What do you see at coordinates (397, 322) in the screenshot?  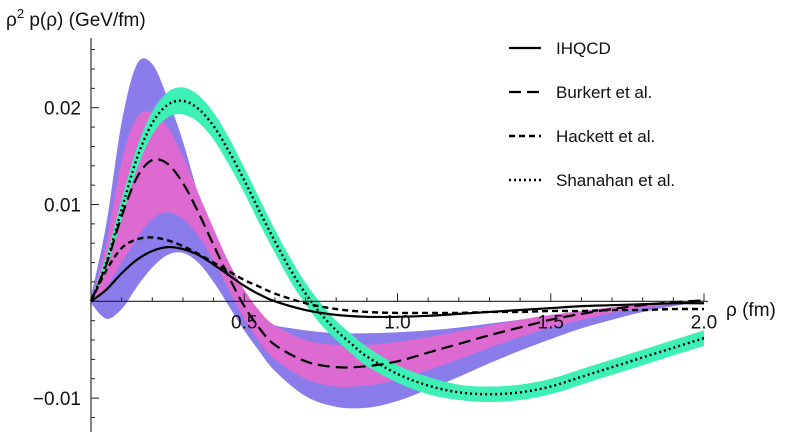 I see `x-tick-label: 1.0` at bounding box center [397, 322].